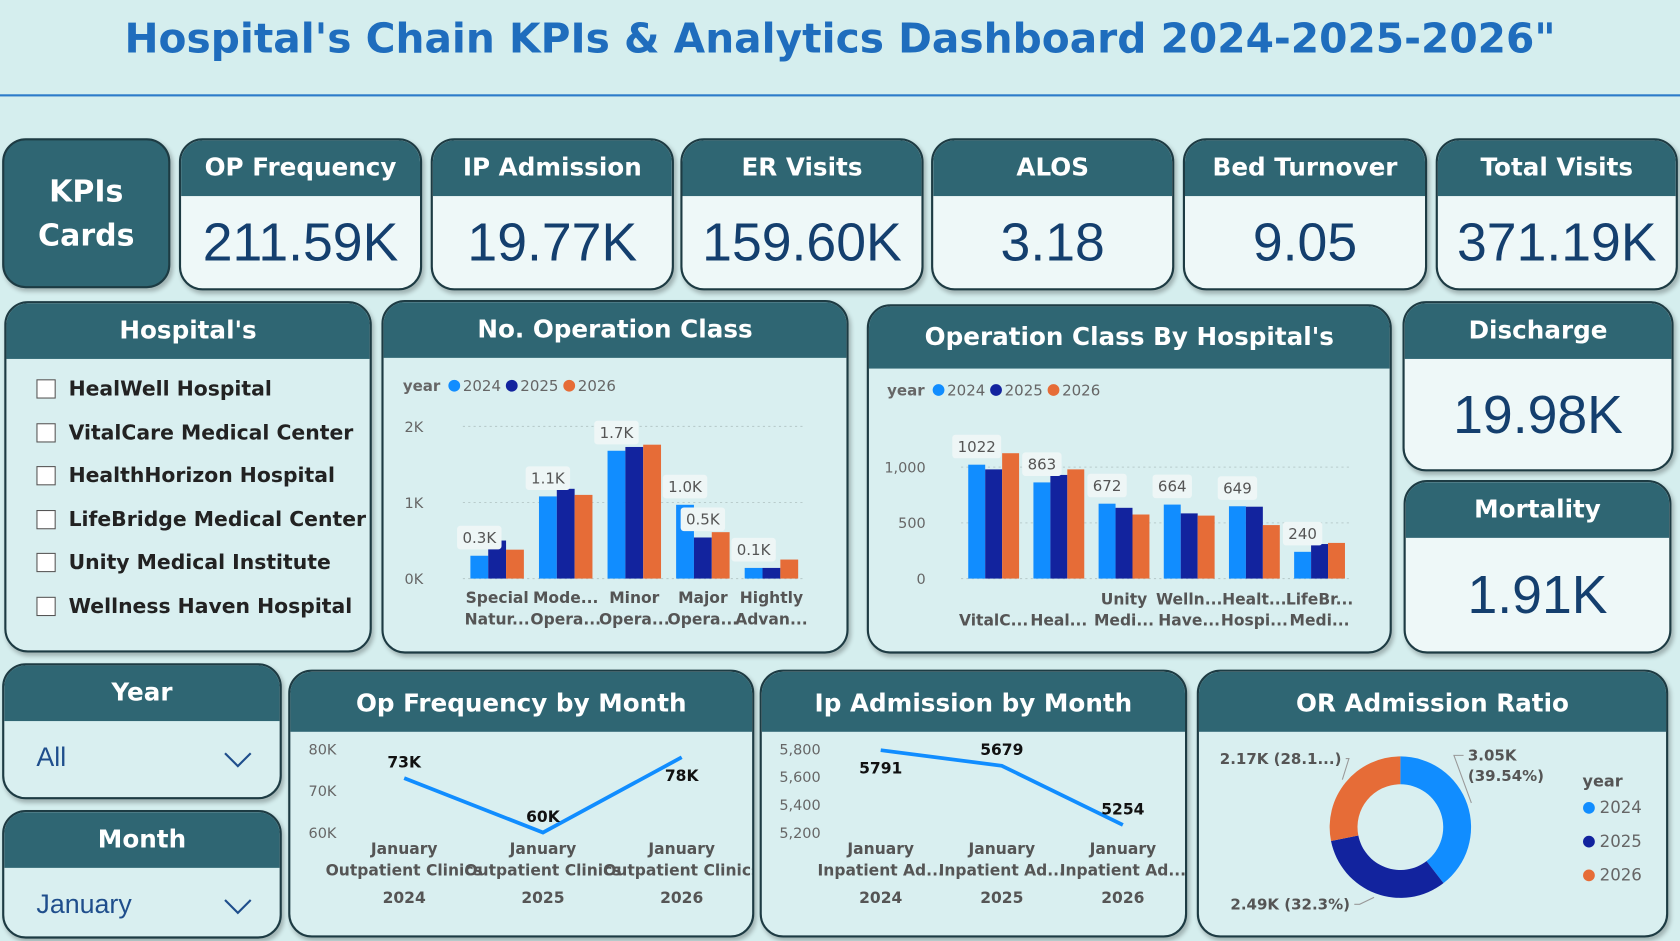 The height and width of the screenshot is (941, 1680). Describe the element at coordinates (142, 693) in the screenshot. I see `slicer-title: Year` at that location.